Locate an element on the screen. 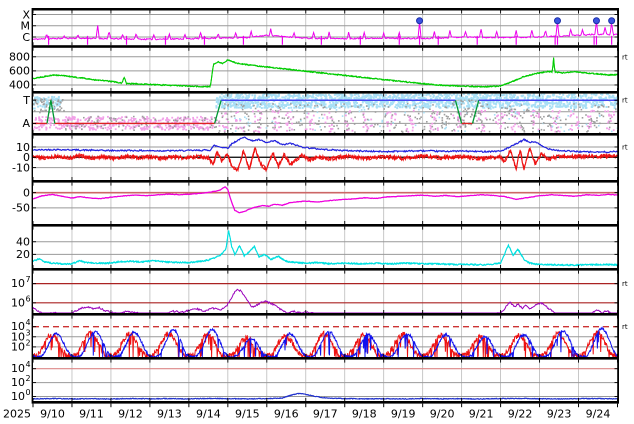 This screenshot has width=634, height=424. x-axis-date-label: 9/24 is located at coordinates (598, 414).